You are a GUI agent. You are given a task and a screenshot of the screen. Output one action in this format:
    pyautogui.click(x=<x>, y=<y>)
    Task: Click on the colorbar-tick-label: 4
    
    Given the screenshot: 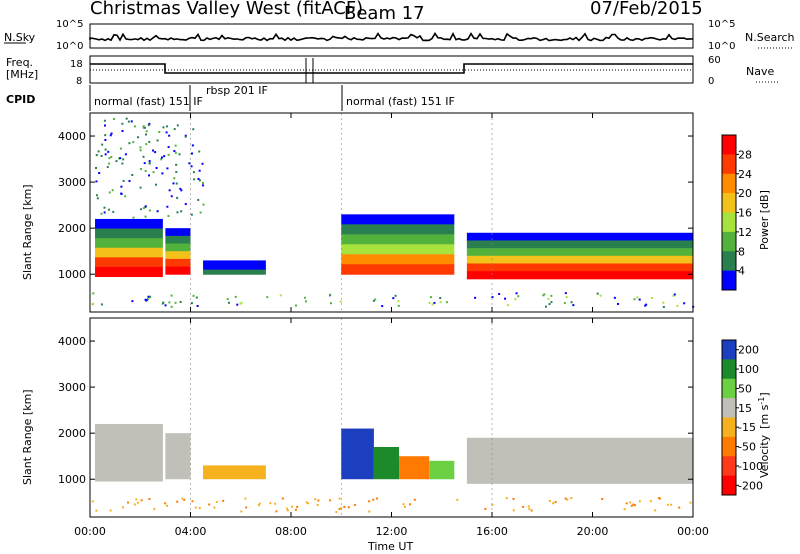 What is the action you would take?
    pyautogui.click(x=741, y=271)
    